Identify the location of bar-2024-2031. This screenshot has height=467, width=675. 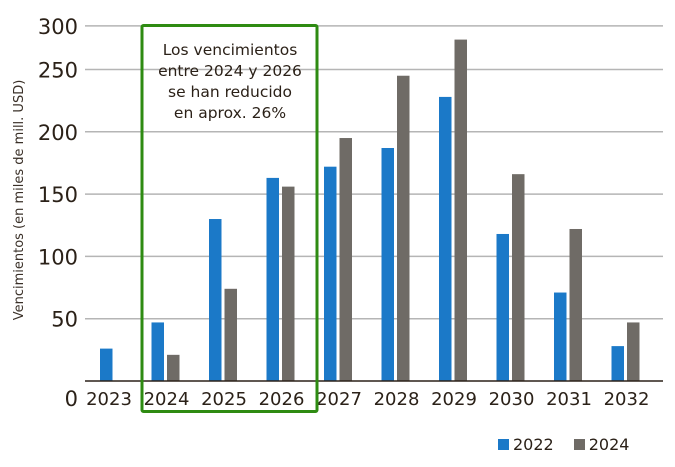
(575, 304).